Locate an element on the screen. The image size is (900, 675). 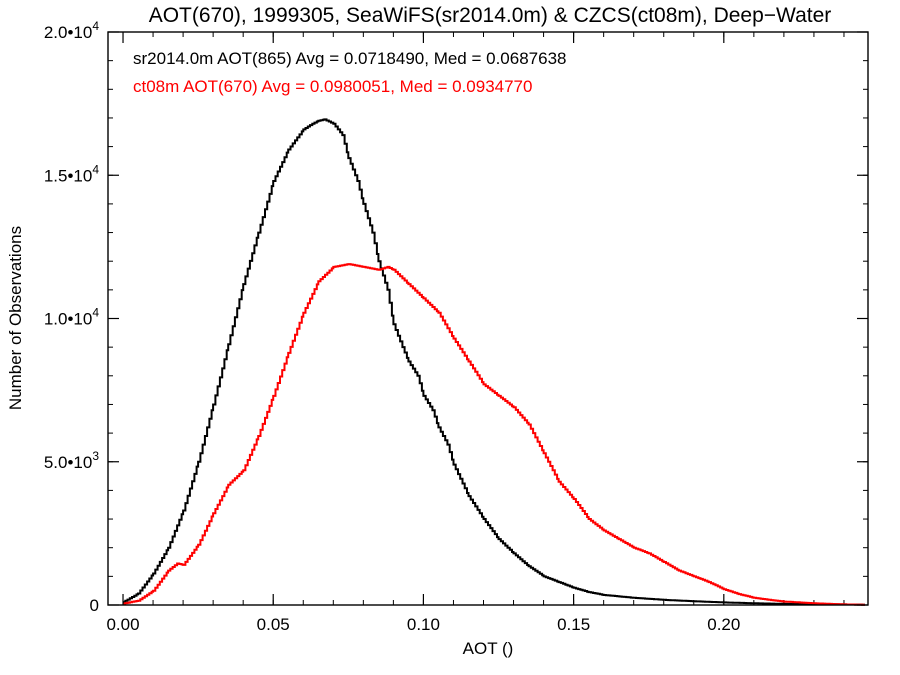
y-tick-label: 2.0•104 is located at coordinates (72, 30).